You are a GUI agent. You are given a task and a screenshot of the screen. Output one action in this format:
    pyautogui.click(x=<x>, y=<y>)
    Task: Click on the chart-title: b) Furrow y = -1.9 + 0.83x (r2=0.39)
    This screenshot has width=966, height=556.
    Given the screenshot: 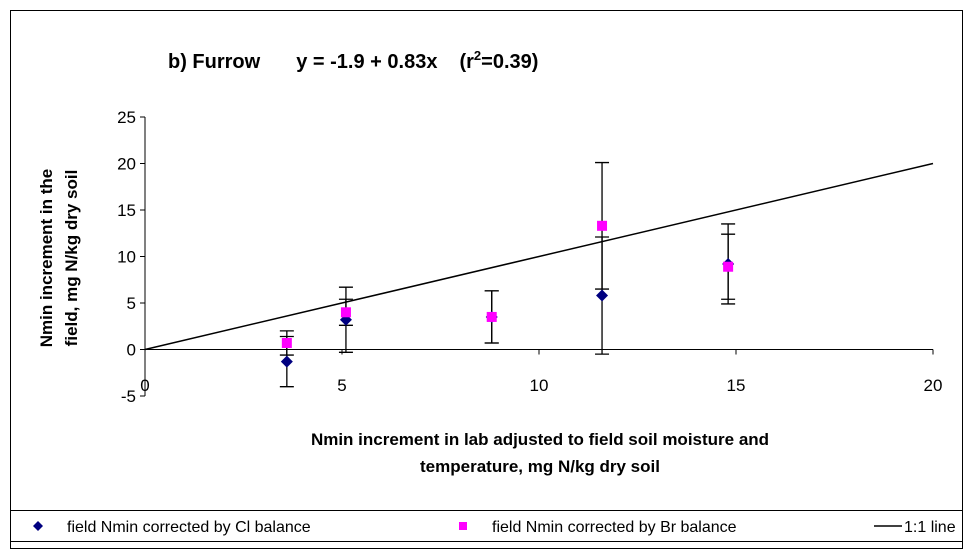 What is the action you would take?
    pyautogui.click(x=353, y=60)
    